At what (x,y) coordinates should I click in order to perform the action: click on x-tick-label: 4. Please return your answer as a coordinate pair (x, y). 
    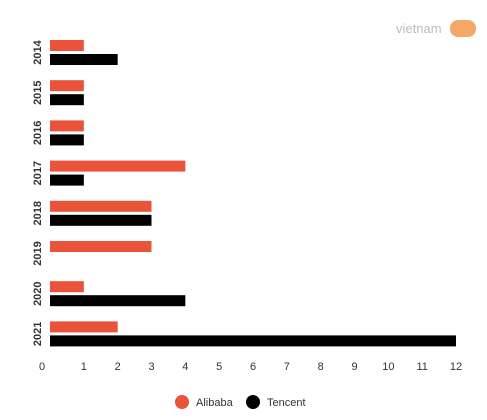
    Looking at the image, I should click on (185, 367).